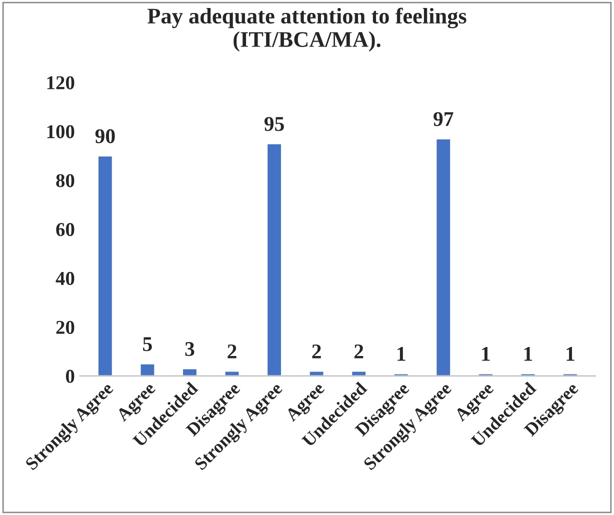 This screenshot has height=515, width=614. What do you see at coordinates (274, 123) in the screenshot?
I see `data-label: 95` at bounding box center [274, 123].